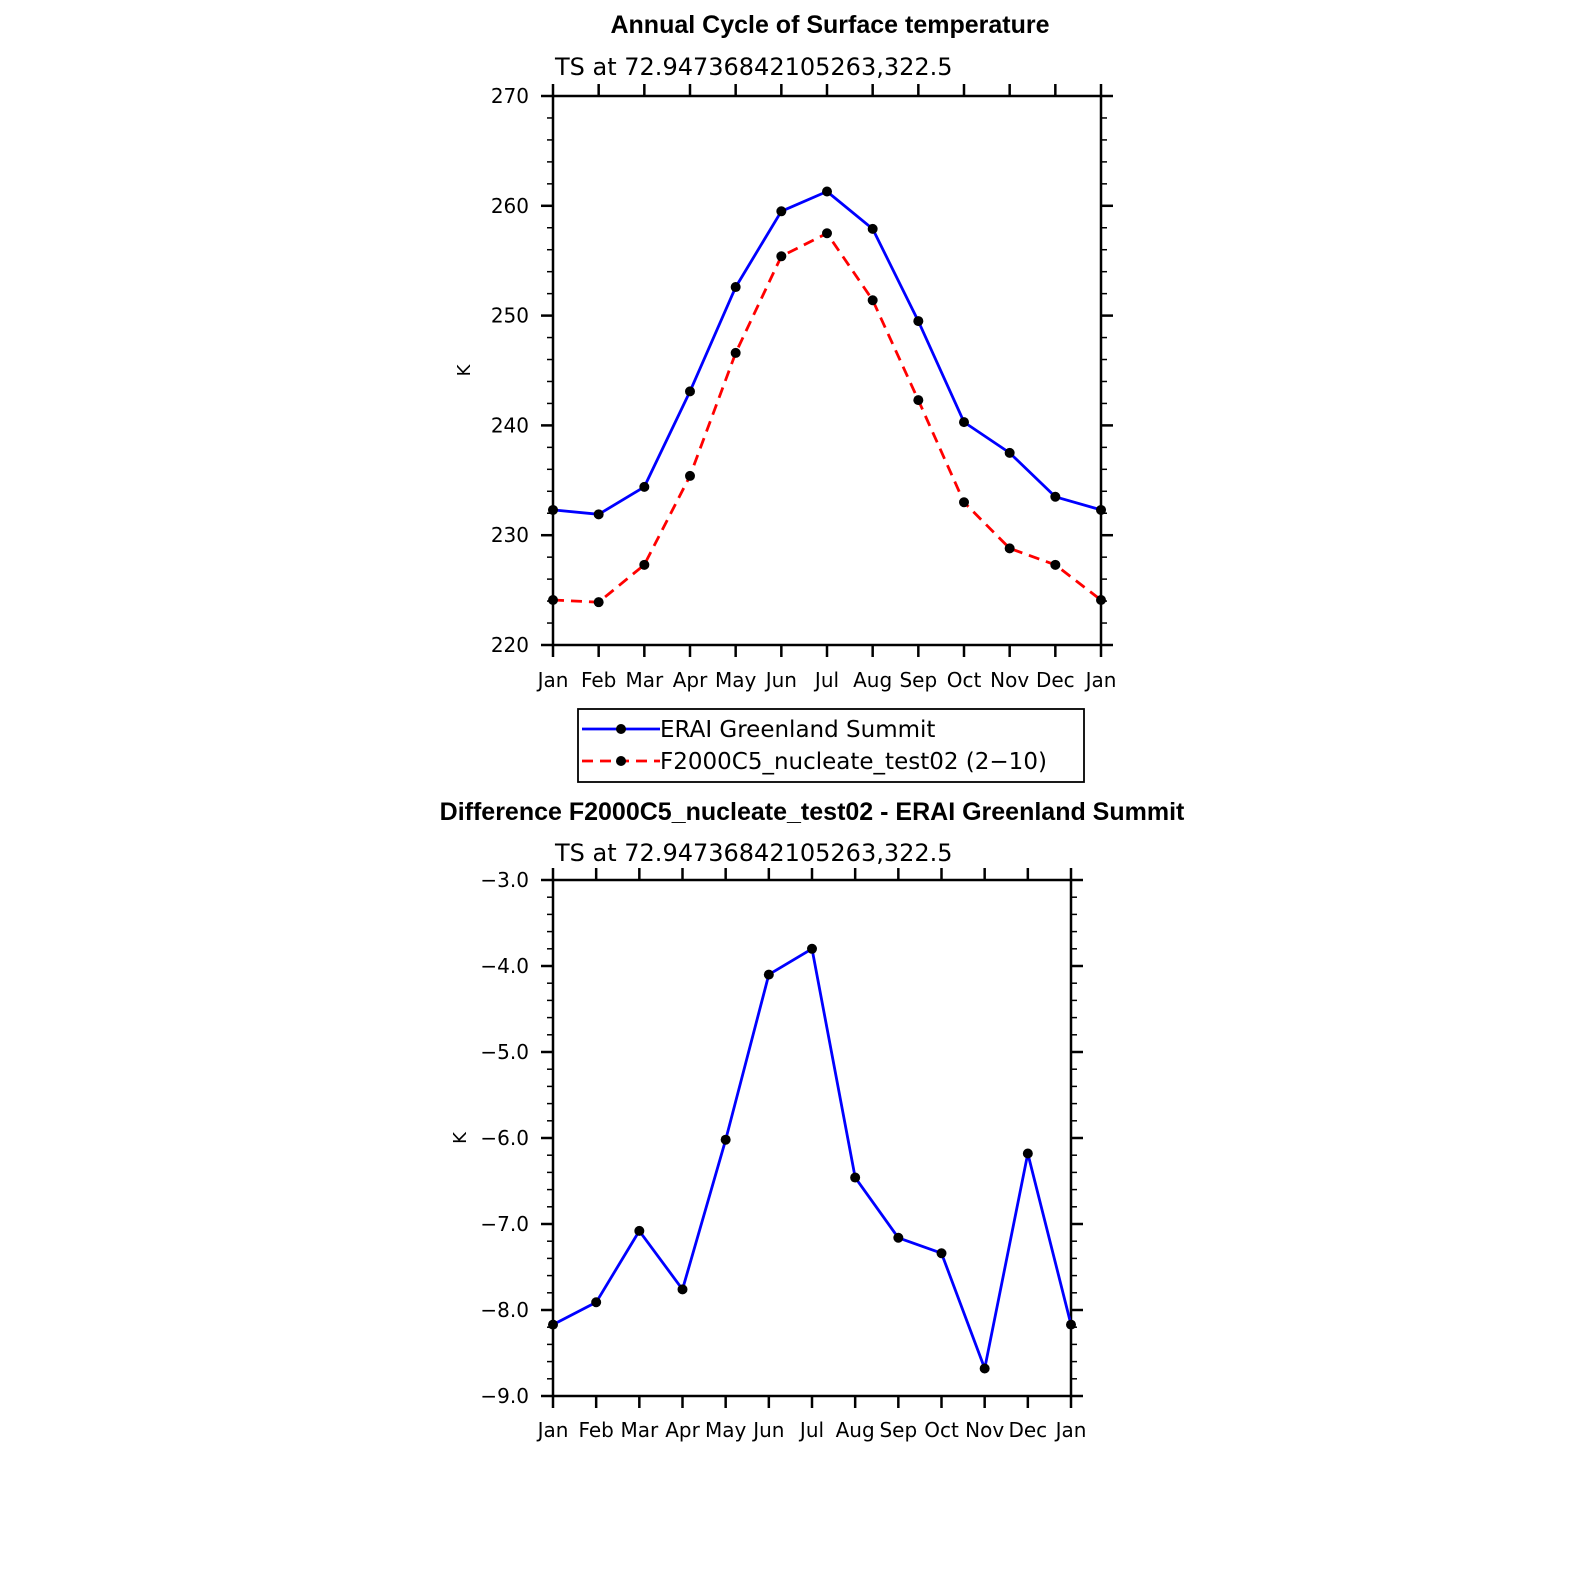 This screenshot has width=1574, height=1574. What do you see at coordinates (504, 880) in the screenshot?
I see `y-tick-label: −3.0` at bounding box center [504, 880].